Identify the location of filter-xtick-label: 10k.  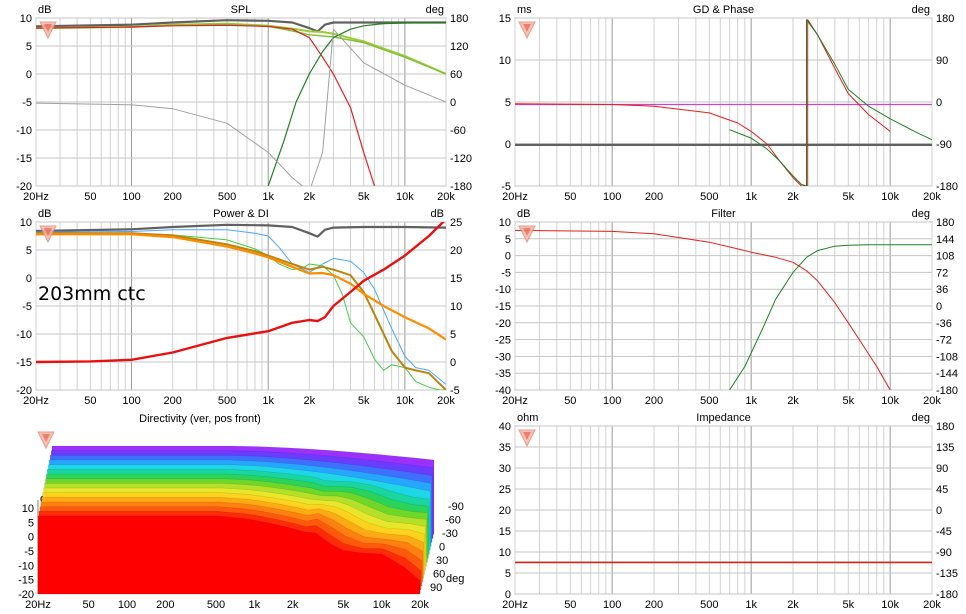
(890, 401).